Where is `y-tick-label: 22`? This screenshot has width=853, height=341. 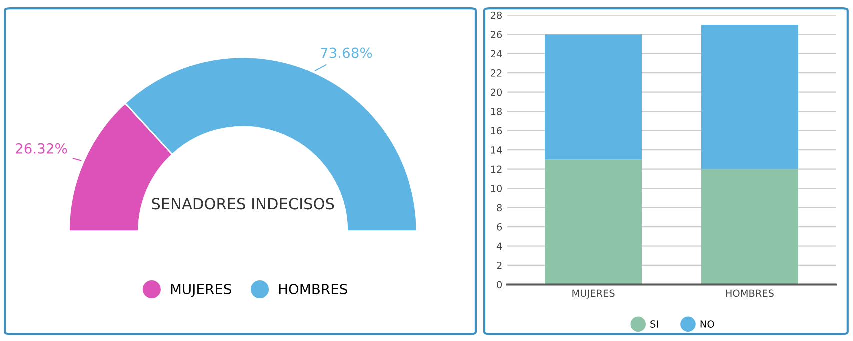
y-tick-label: 22 is located at coordinates (496, 73).